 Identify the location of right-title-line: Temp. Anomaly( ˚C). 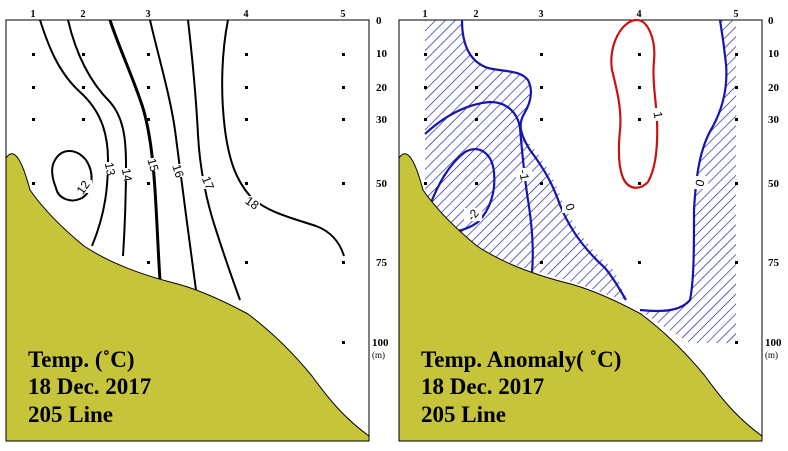
(521, 359).